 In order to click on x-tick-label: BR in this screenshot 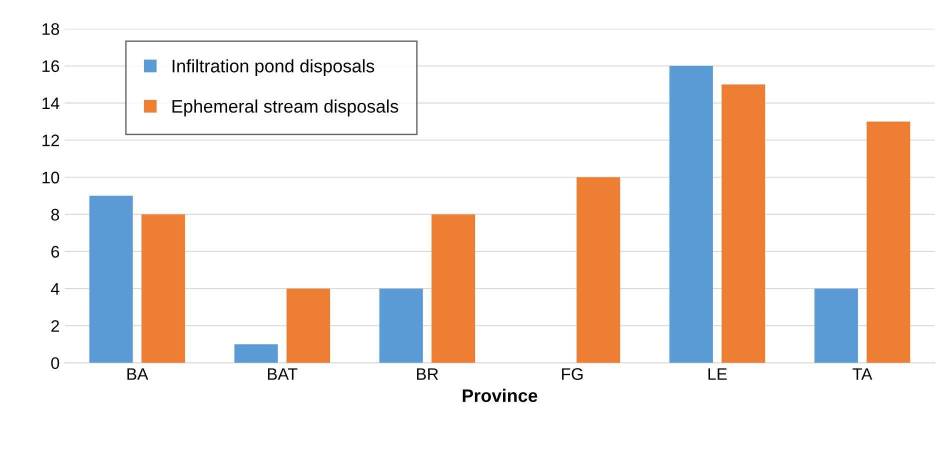, I will do `click(427, 374)`.